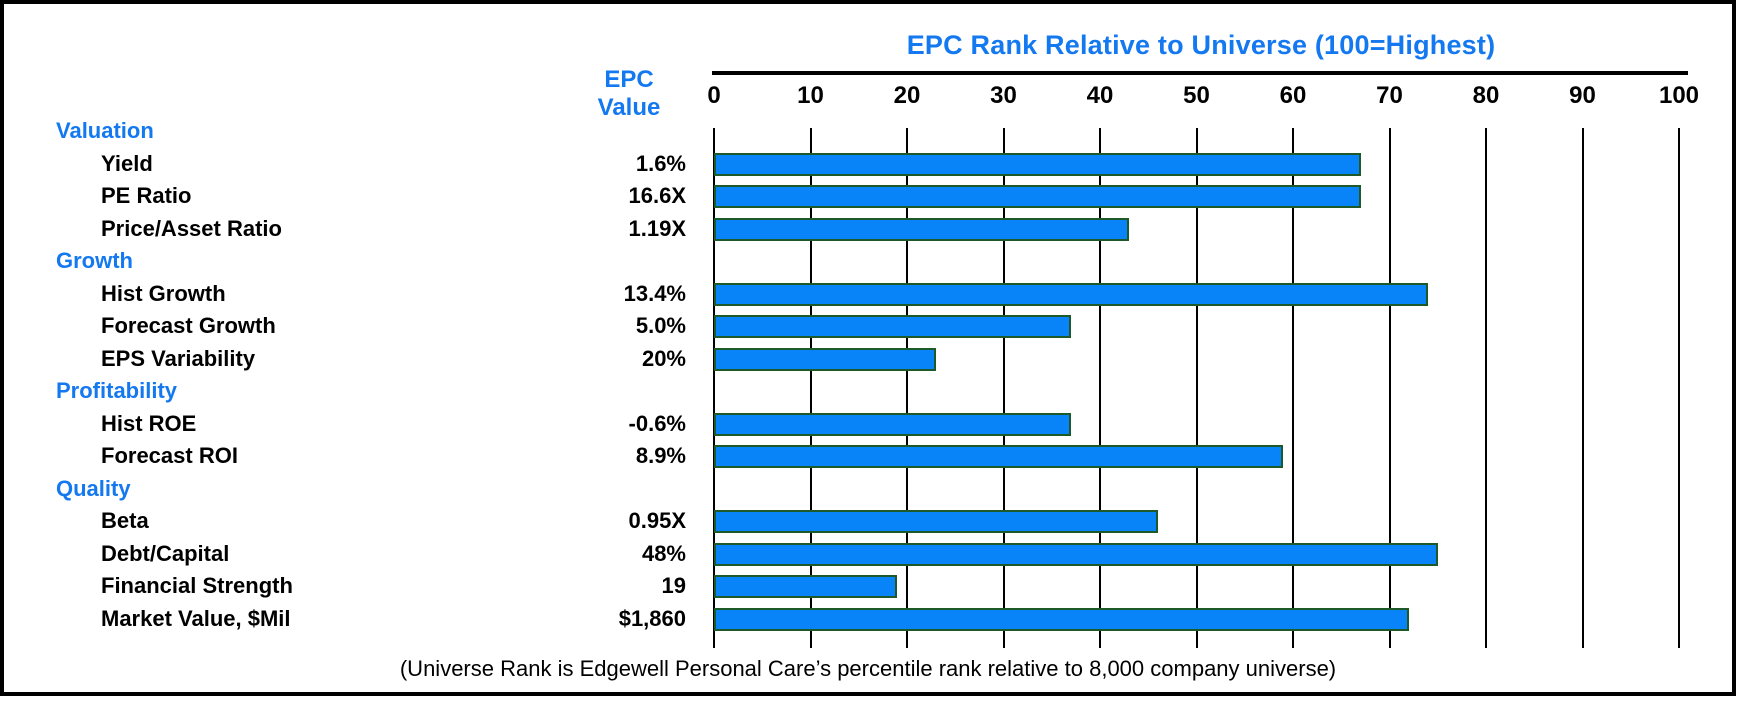 Image resolution: width=1744 pixels, height=704 pixels. What do you see at coordinates (657, 423) in the screenshot?
I see `epc-value: -0.6%` at bounding box center [657, 423].